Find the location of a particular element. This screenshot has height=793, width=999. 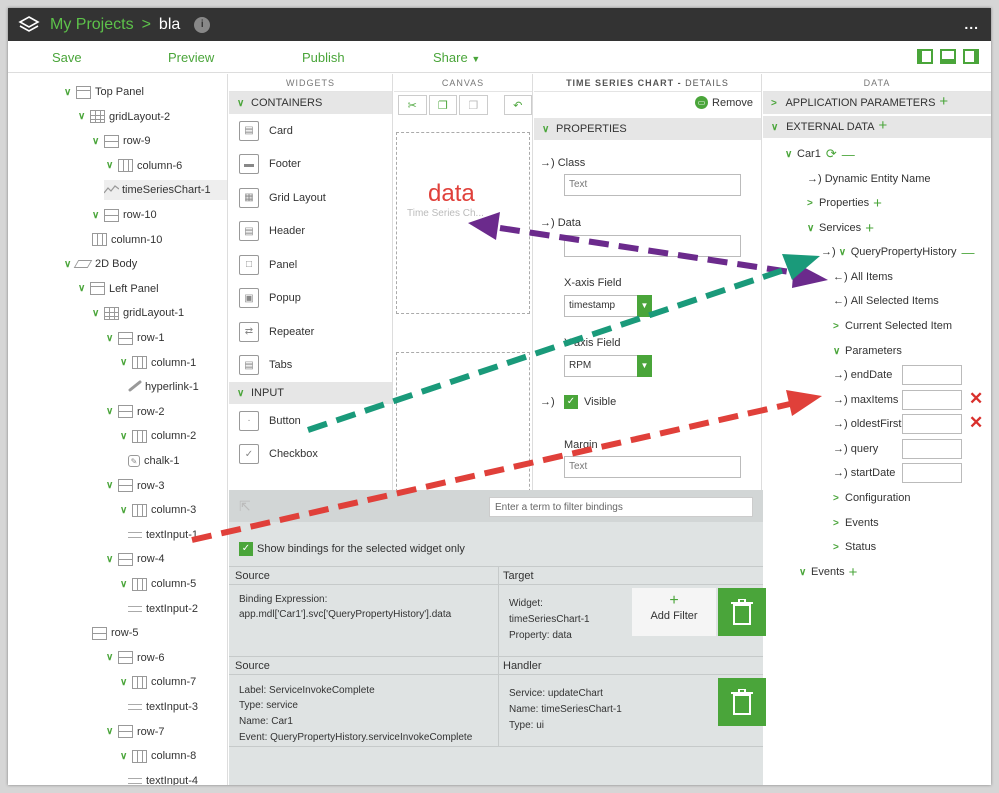

bindings-filter-input: Enter a term to filter bindings is located at coordinates (621, 507).